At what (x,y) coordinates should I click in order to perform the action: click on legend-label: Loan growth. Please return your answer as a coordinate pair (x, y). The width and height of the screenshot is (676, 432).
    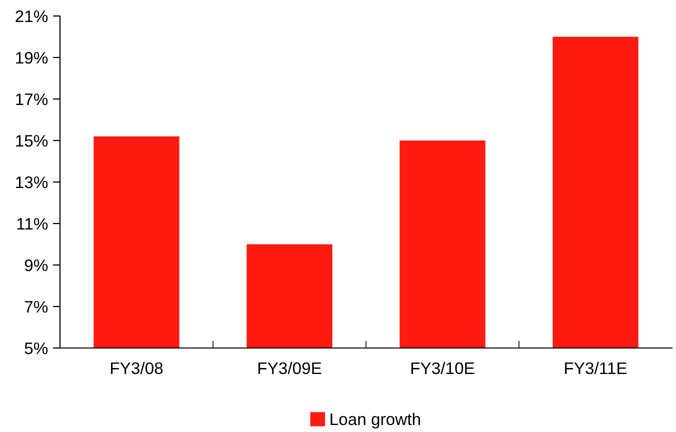
    Looking at the image, I should click on (375, 420).